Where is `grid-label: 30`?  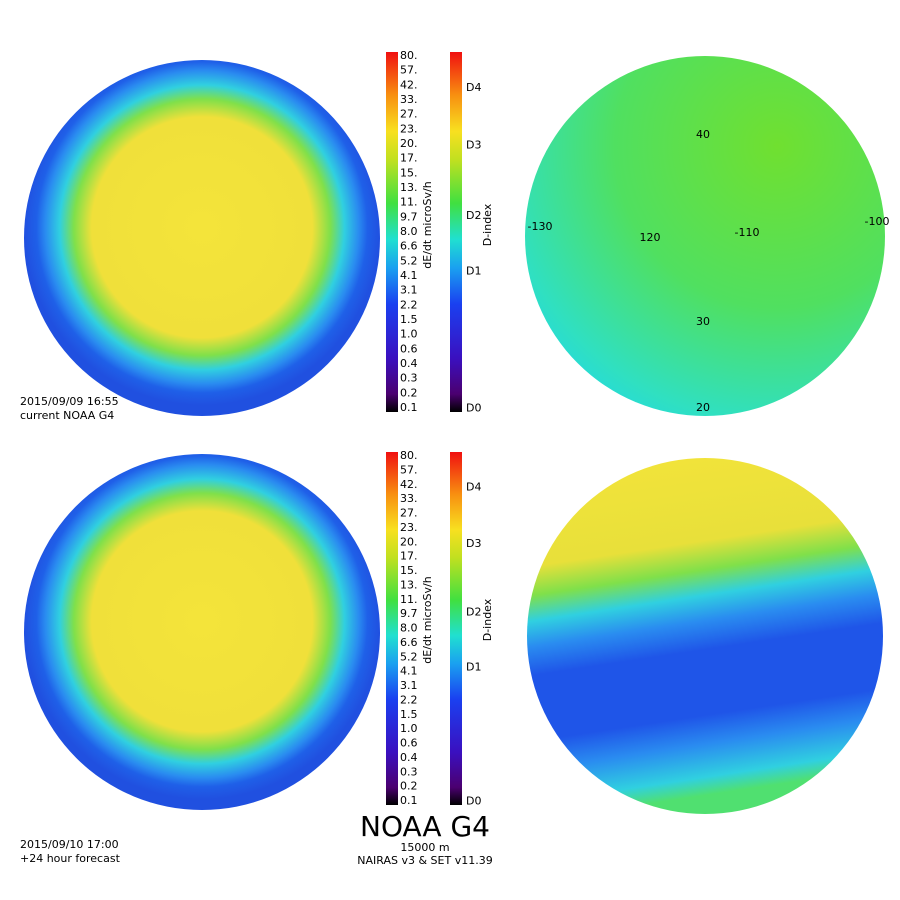
grid-label: 30 is located at coordinates (703, 321).